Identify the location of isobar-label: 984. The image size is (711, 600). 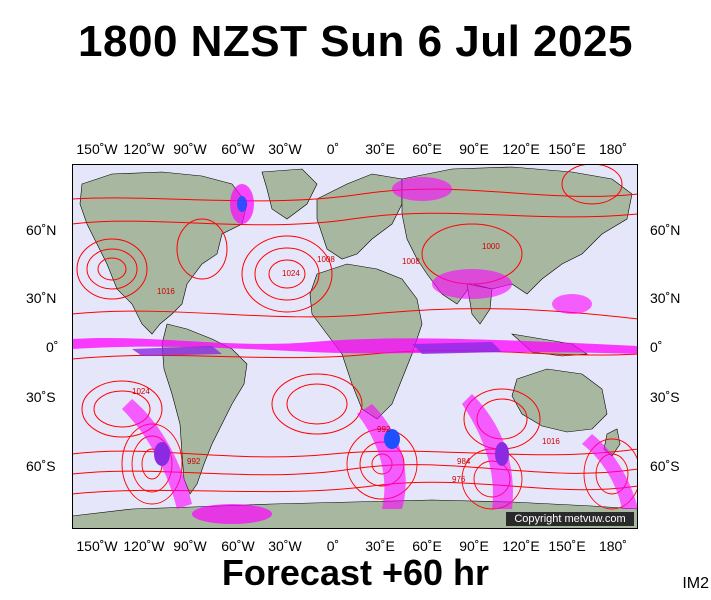
(464, 461).